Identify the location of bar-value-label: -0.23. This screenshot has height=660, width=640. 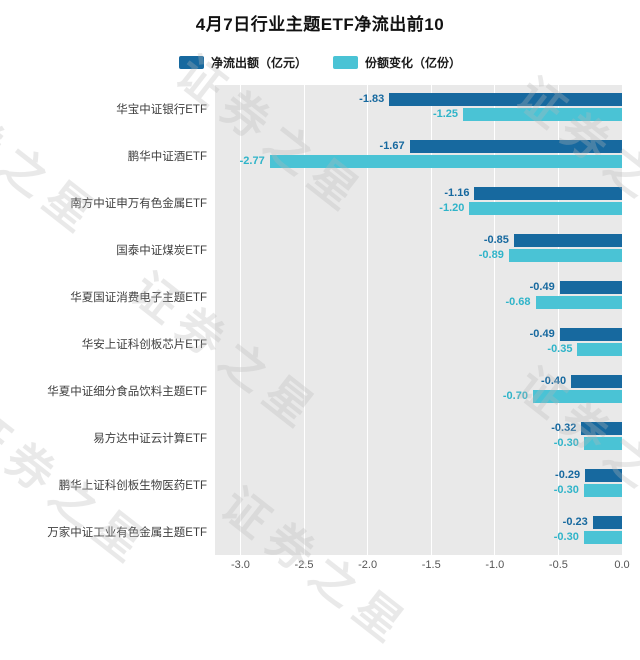
(575, 522).